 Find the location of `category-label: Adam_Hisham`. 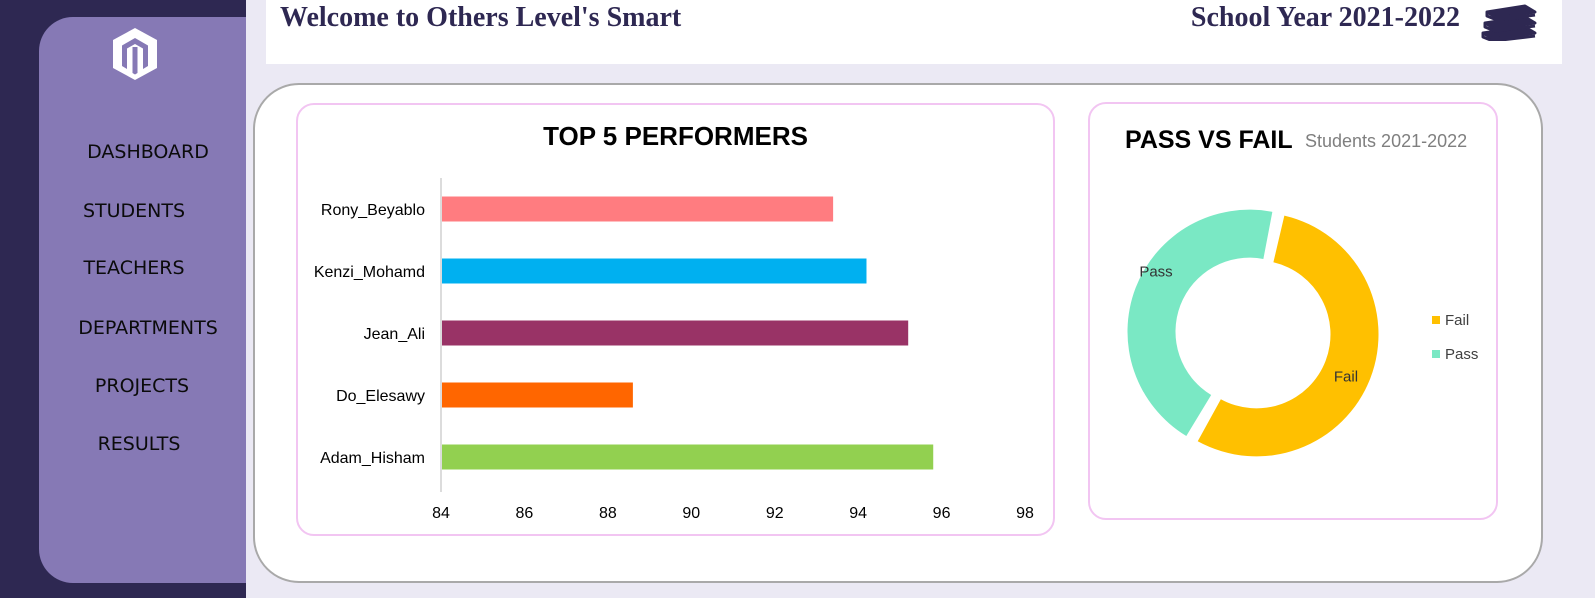

category-label: Adam_Hisham is located at coordinates (372, 458).